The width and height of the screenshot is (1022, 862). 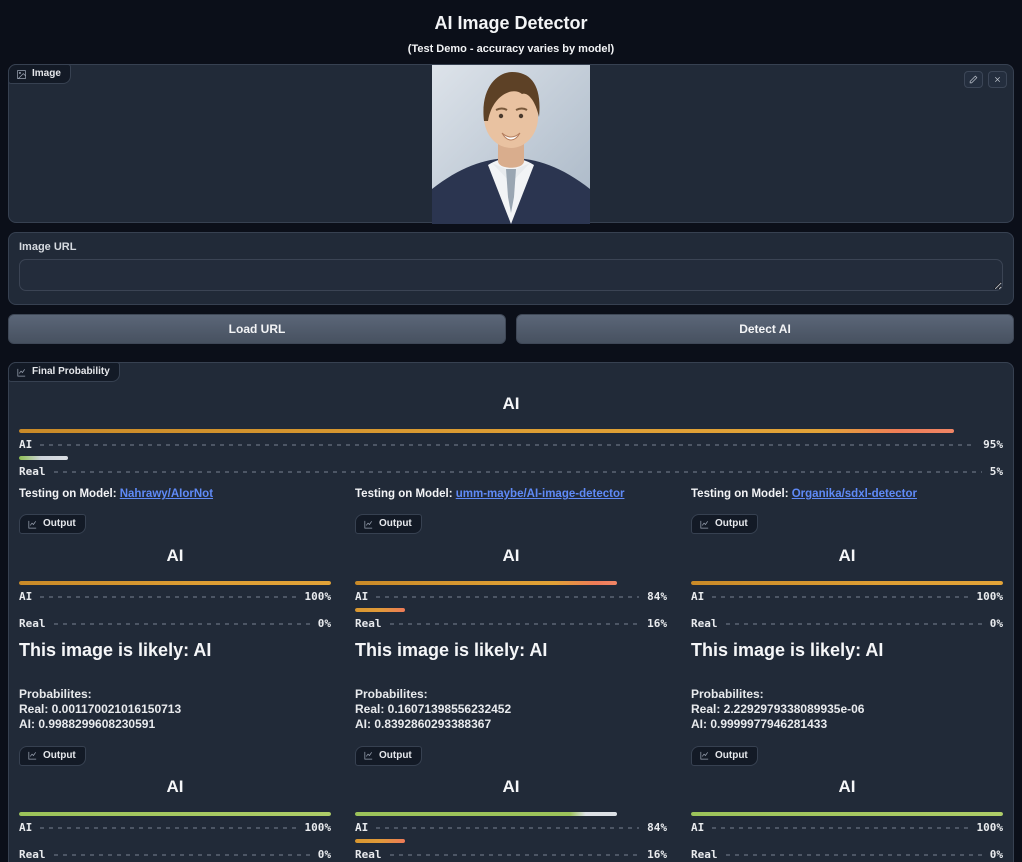 What do you see at coordinates (511, 467) in the screenshot?
I see `final-confidence-real: Real 5%` at bounding box center [511, 467].